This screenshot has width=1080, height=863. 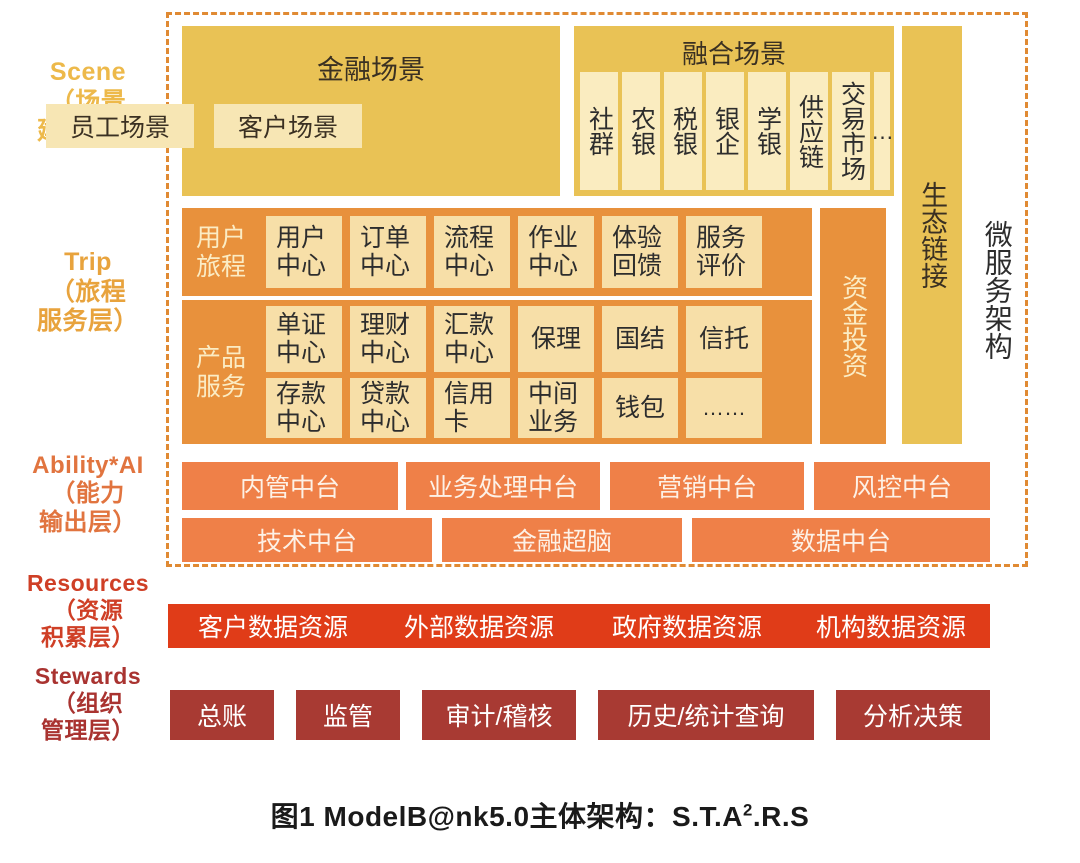 I want to click on fusion-cell-tax-bank: 税银, so click(x=683, y=131).